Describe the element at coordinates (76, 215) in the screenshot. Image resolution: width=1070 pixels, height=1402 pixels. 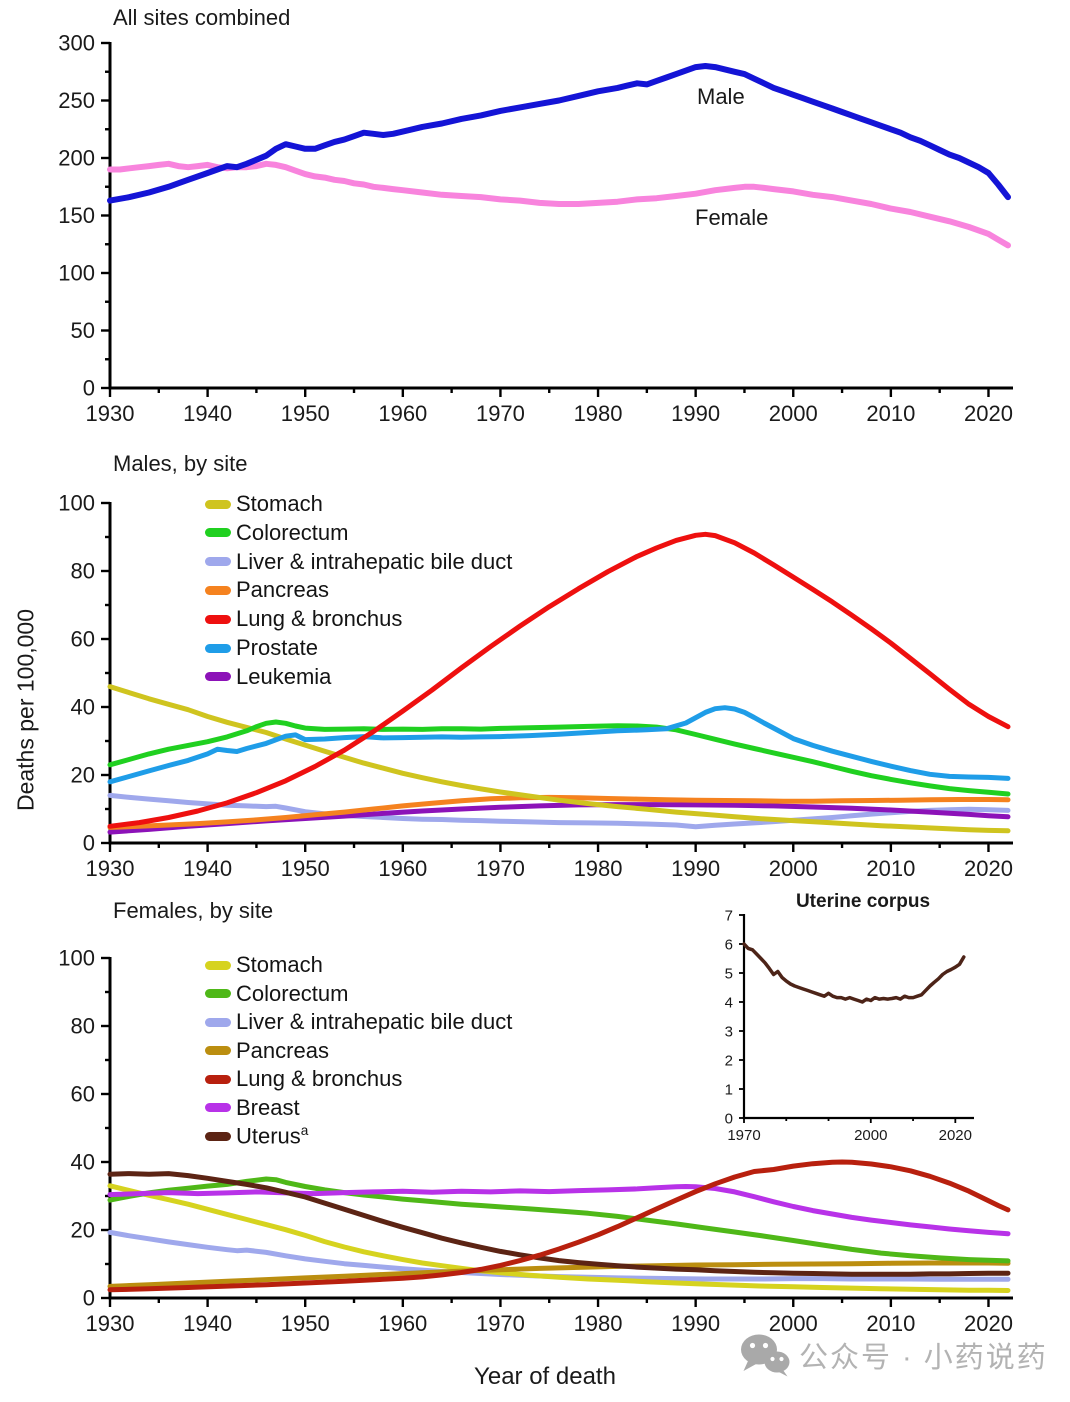
I see `y-tick-label: 150` at that location.